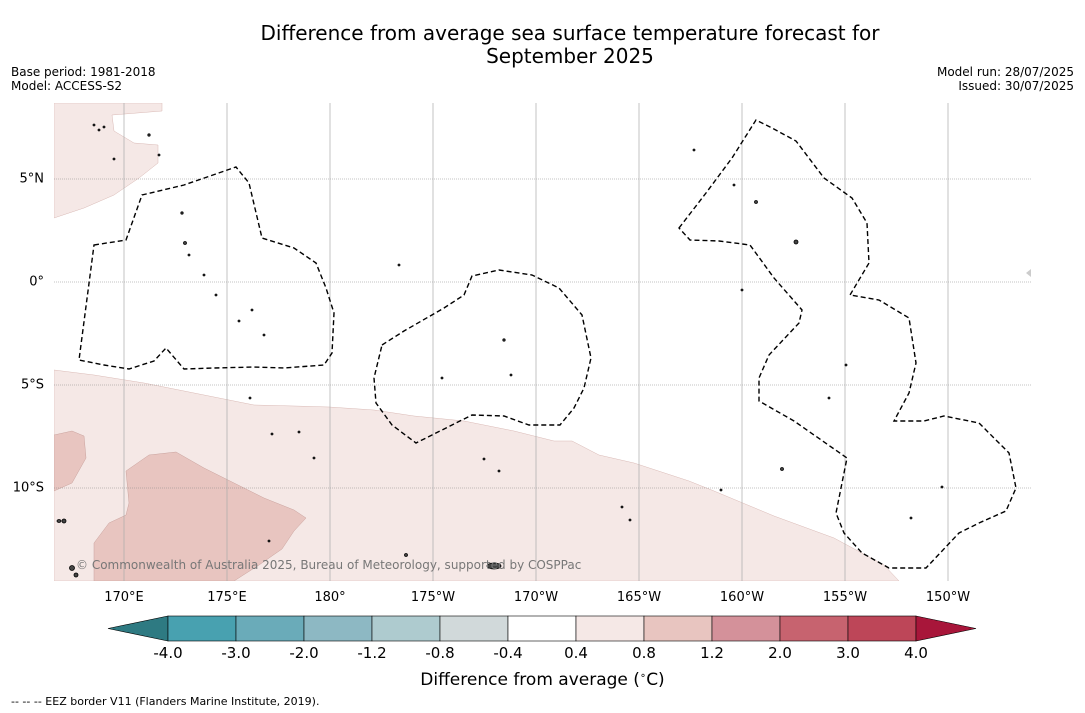 The width and height of the screenshot is (1085, 713). I want to click on colorbar-tick-label: 3.0, so click(848, 653).